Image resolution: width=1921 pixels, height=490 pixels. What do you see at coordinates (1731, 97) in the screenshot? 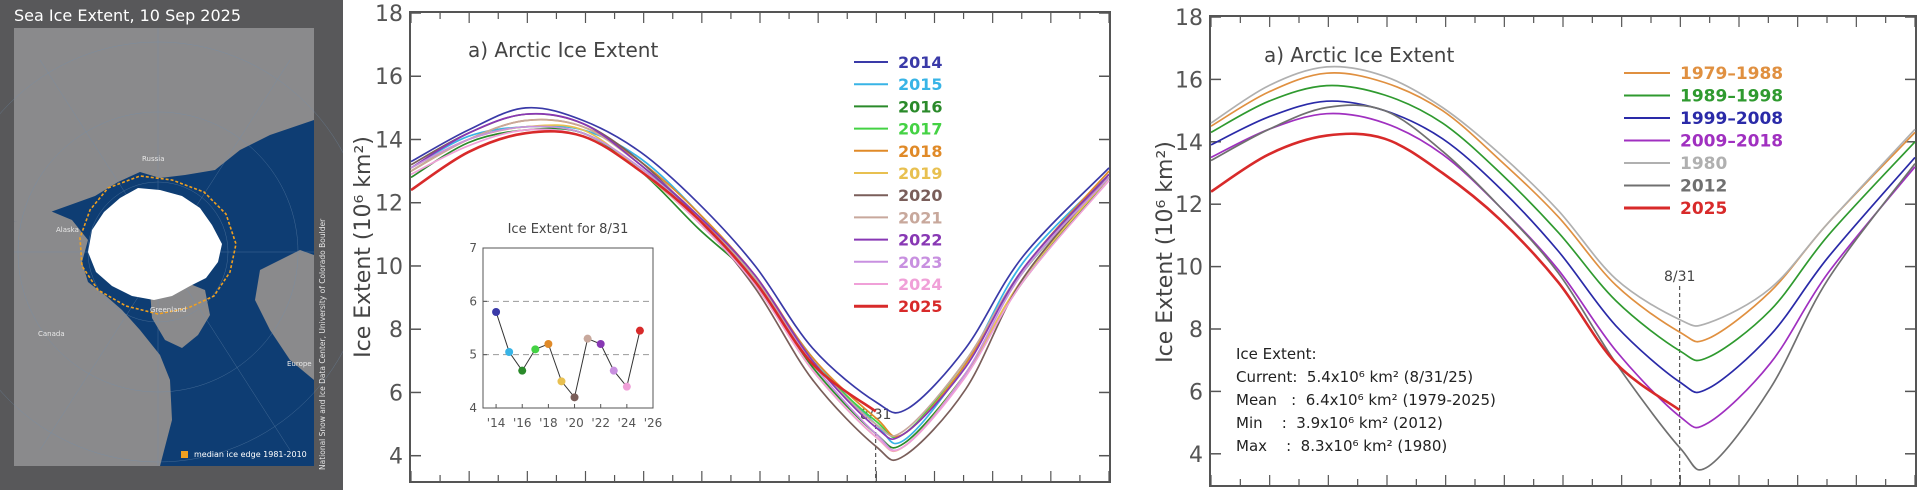
I see `legend-label: 1989–1998` at bounding box center [1731, 97].